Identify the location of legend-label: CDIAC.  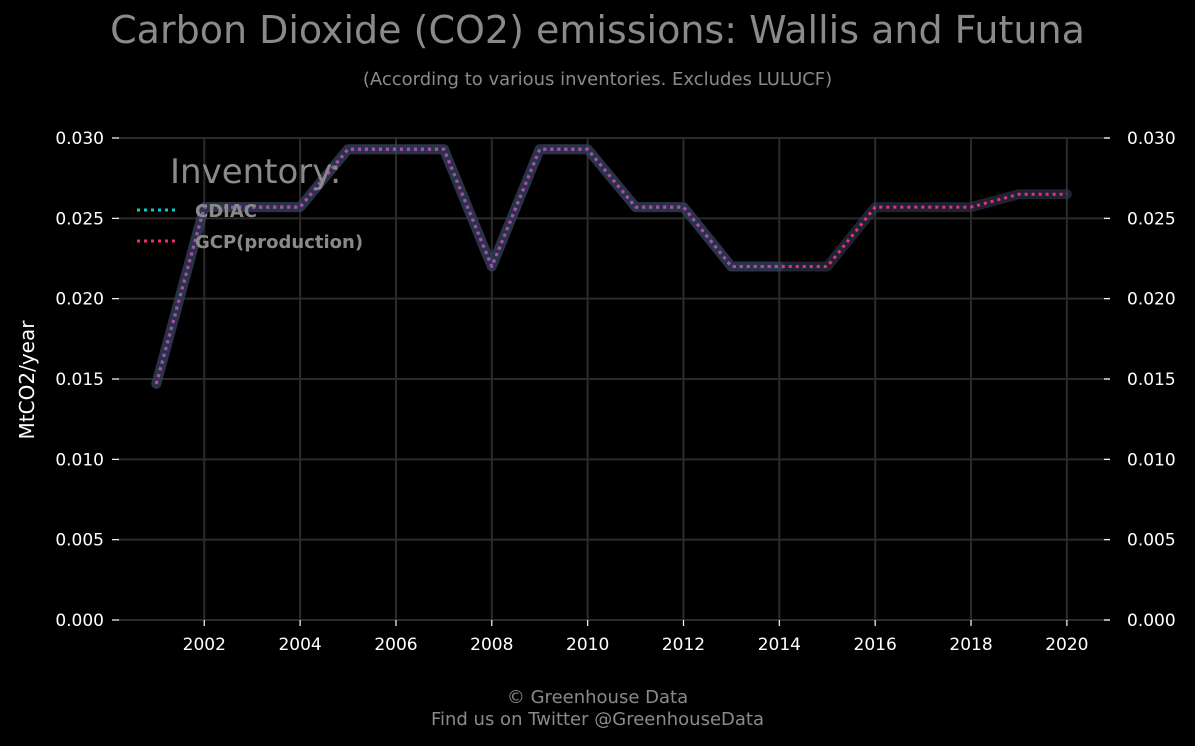
(226, 211).